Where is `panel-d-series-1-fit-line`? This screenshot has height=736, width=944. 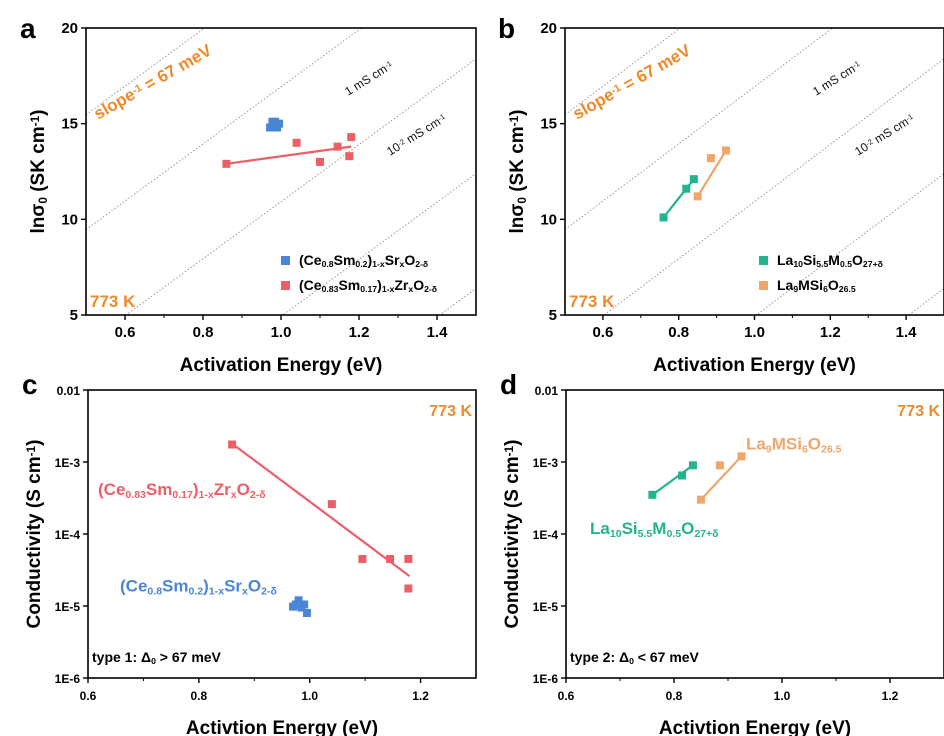 panel-d-series-1-fit-line is located at coordinates (721, 478).